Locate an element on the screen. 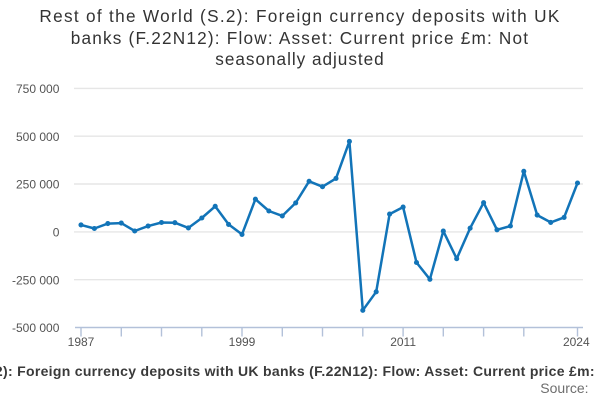 This screenshot has width=600, height=400. svg-text: 2011 is located at coordinates (403, 342).